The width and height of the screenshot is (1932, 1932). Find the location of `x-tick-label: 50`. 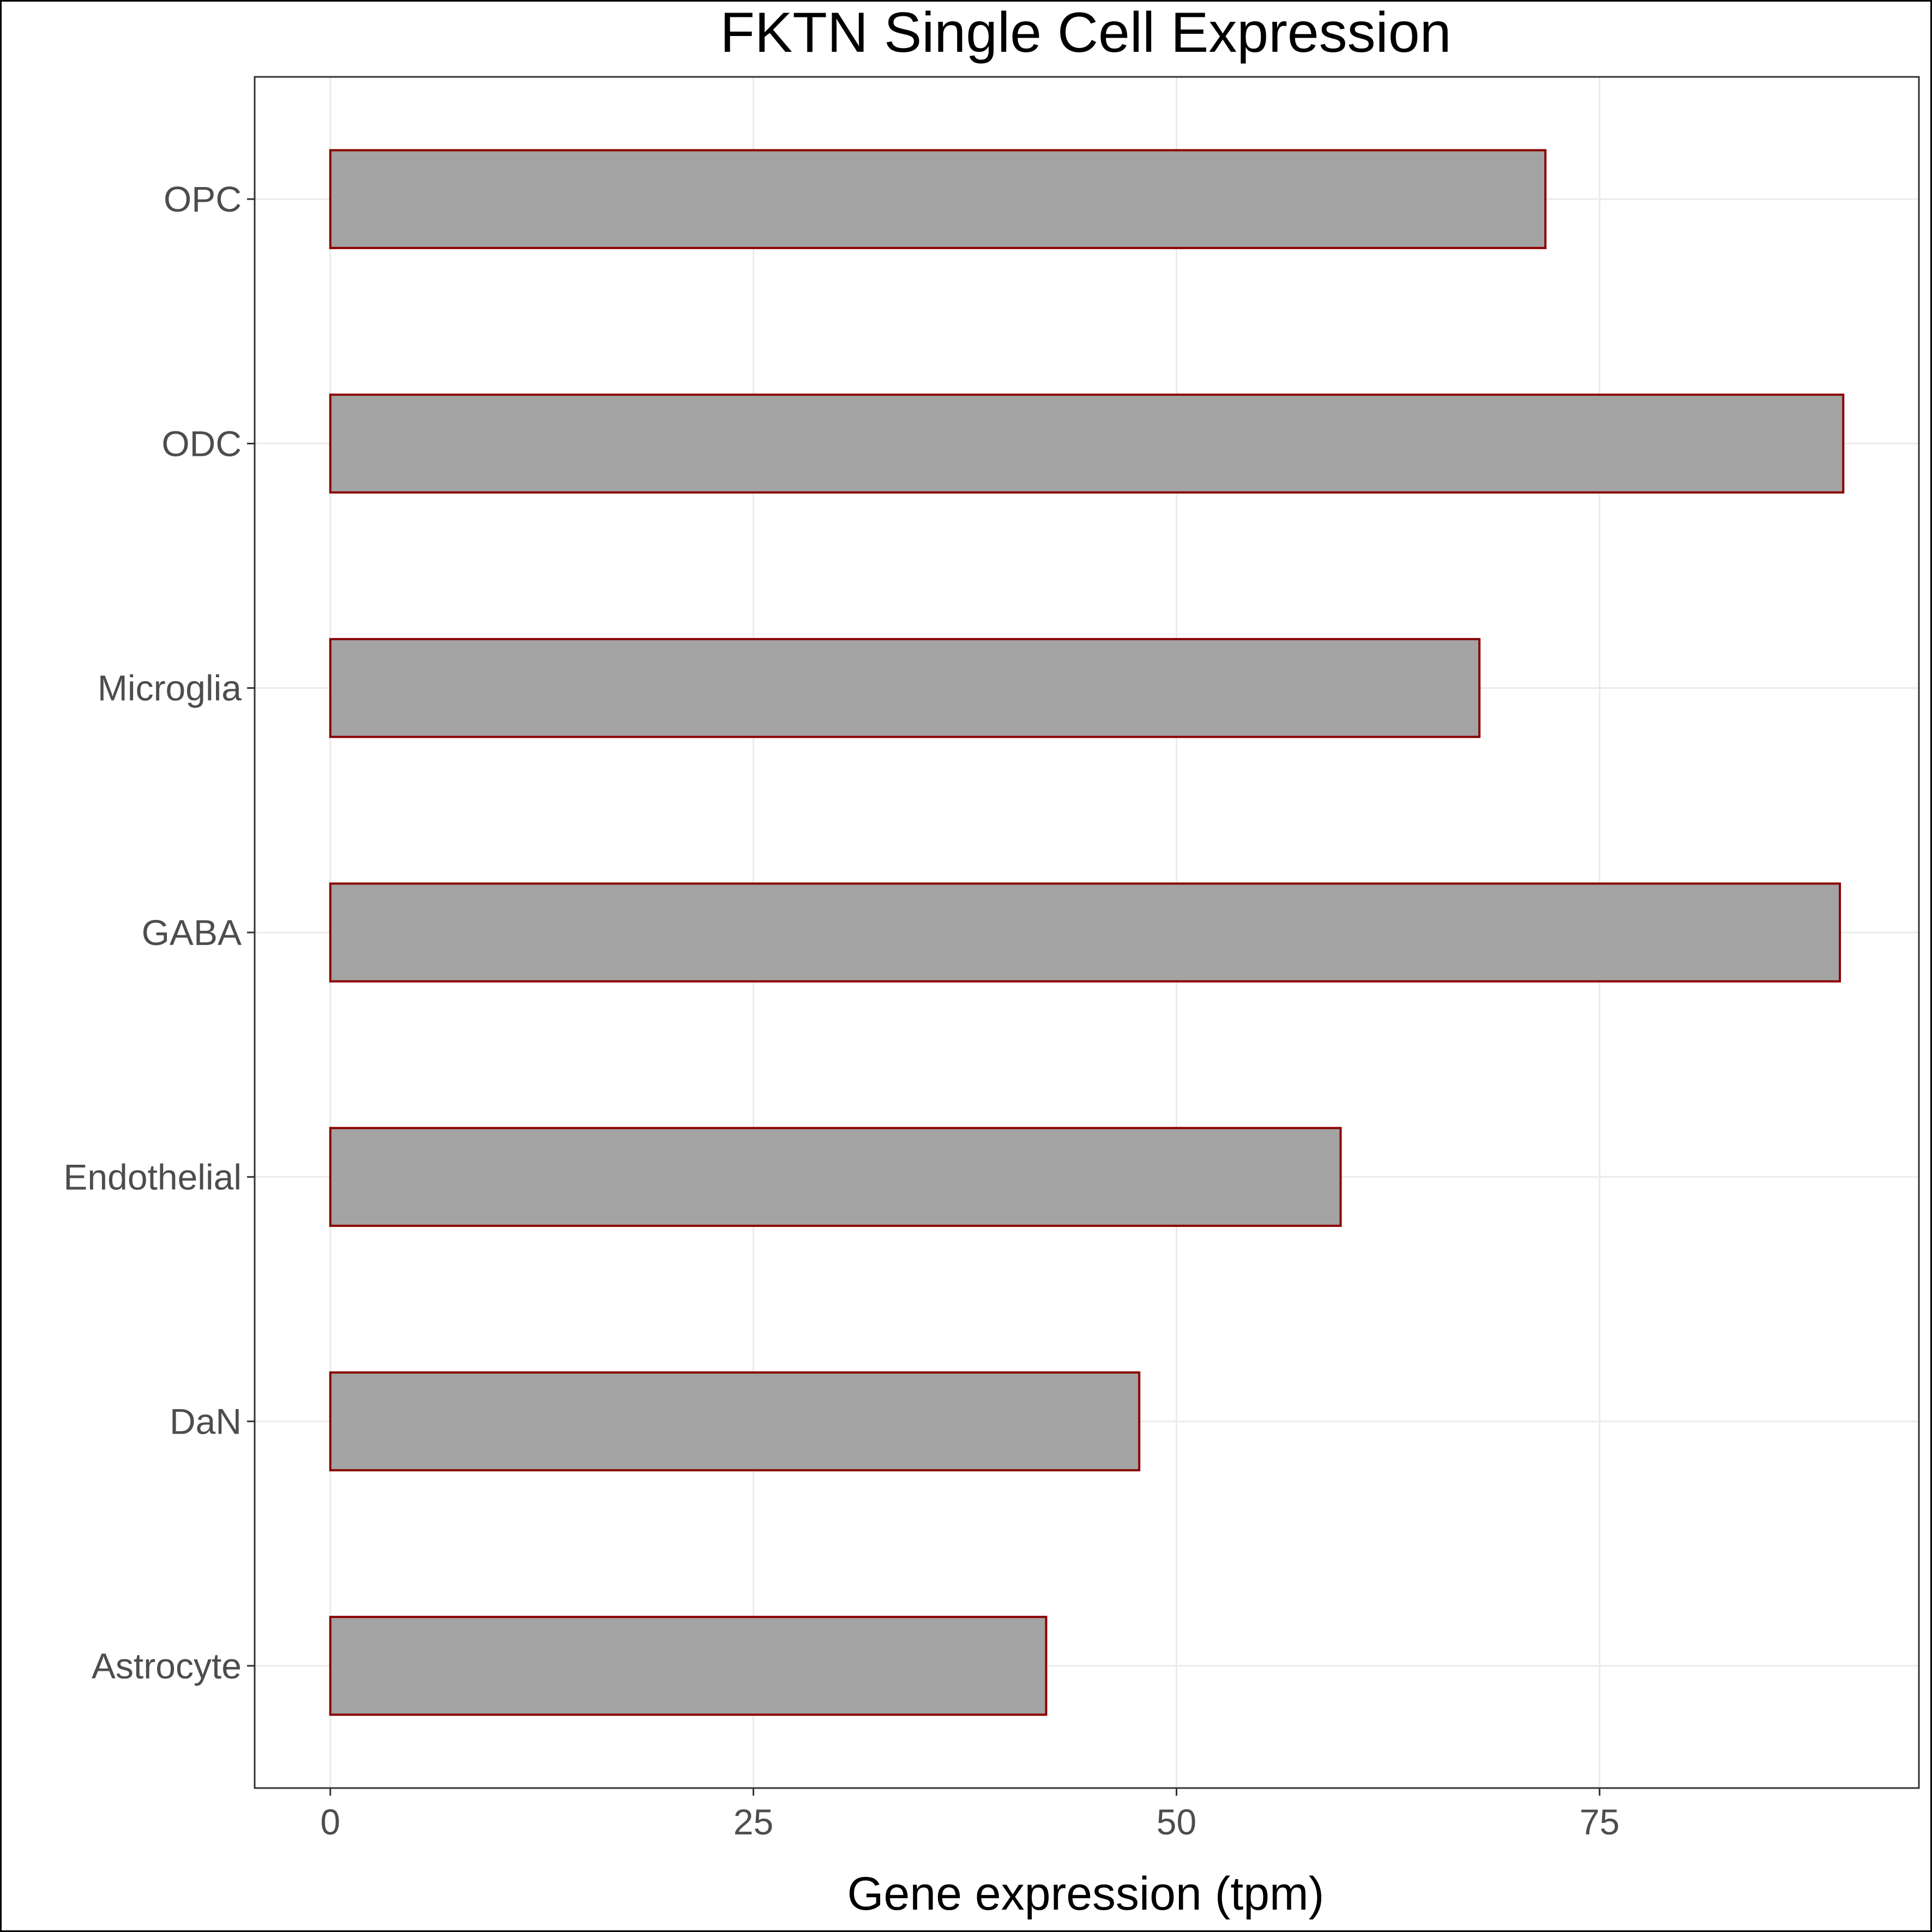

x-tick-label: 50 is located at coordinates (1176, 1822).